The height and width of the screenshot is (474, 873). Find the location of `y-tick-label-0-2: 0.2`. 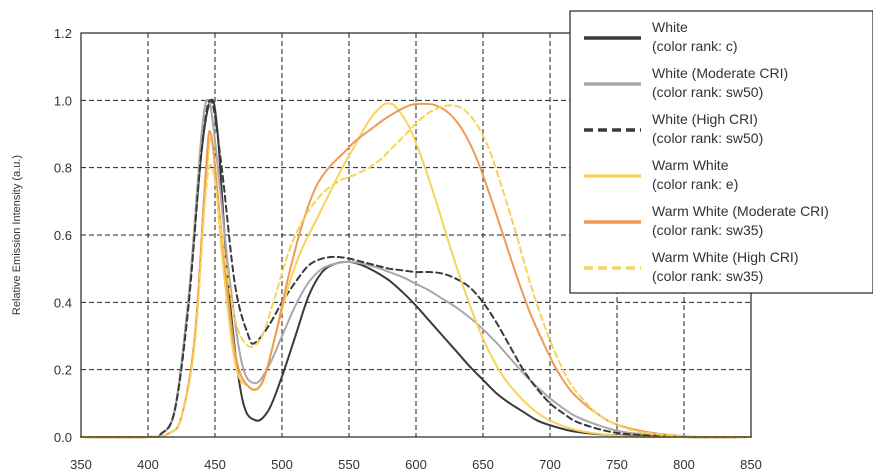

y-tick-label-0-2: 0.2 is located at coordinates (63, 370).